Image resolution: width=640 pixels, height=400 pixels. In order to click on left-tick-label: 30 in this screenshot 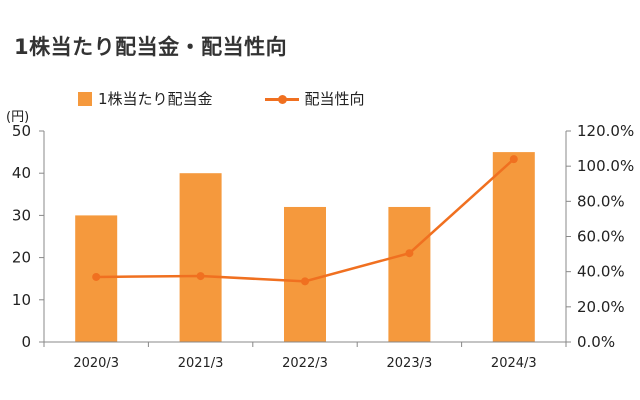, I will do `click(21, 215)`.